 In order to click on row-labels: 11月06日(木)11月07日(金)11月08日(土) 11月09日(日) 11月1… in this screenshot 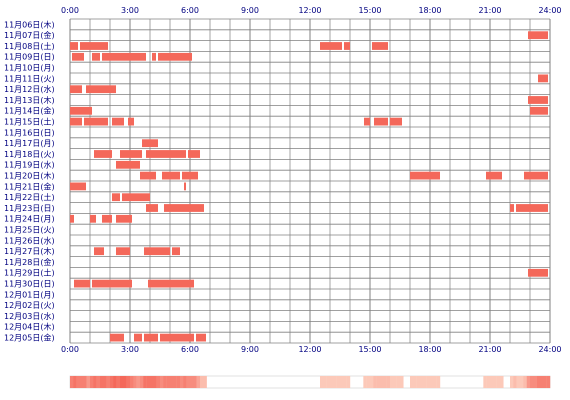, I will do `click(29, 180)`.